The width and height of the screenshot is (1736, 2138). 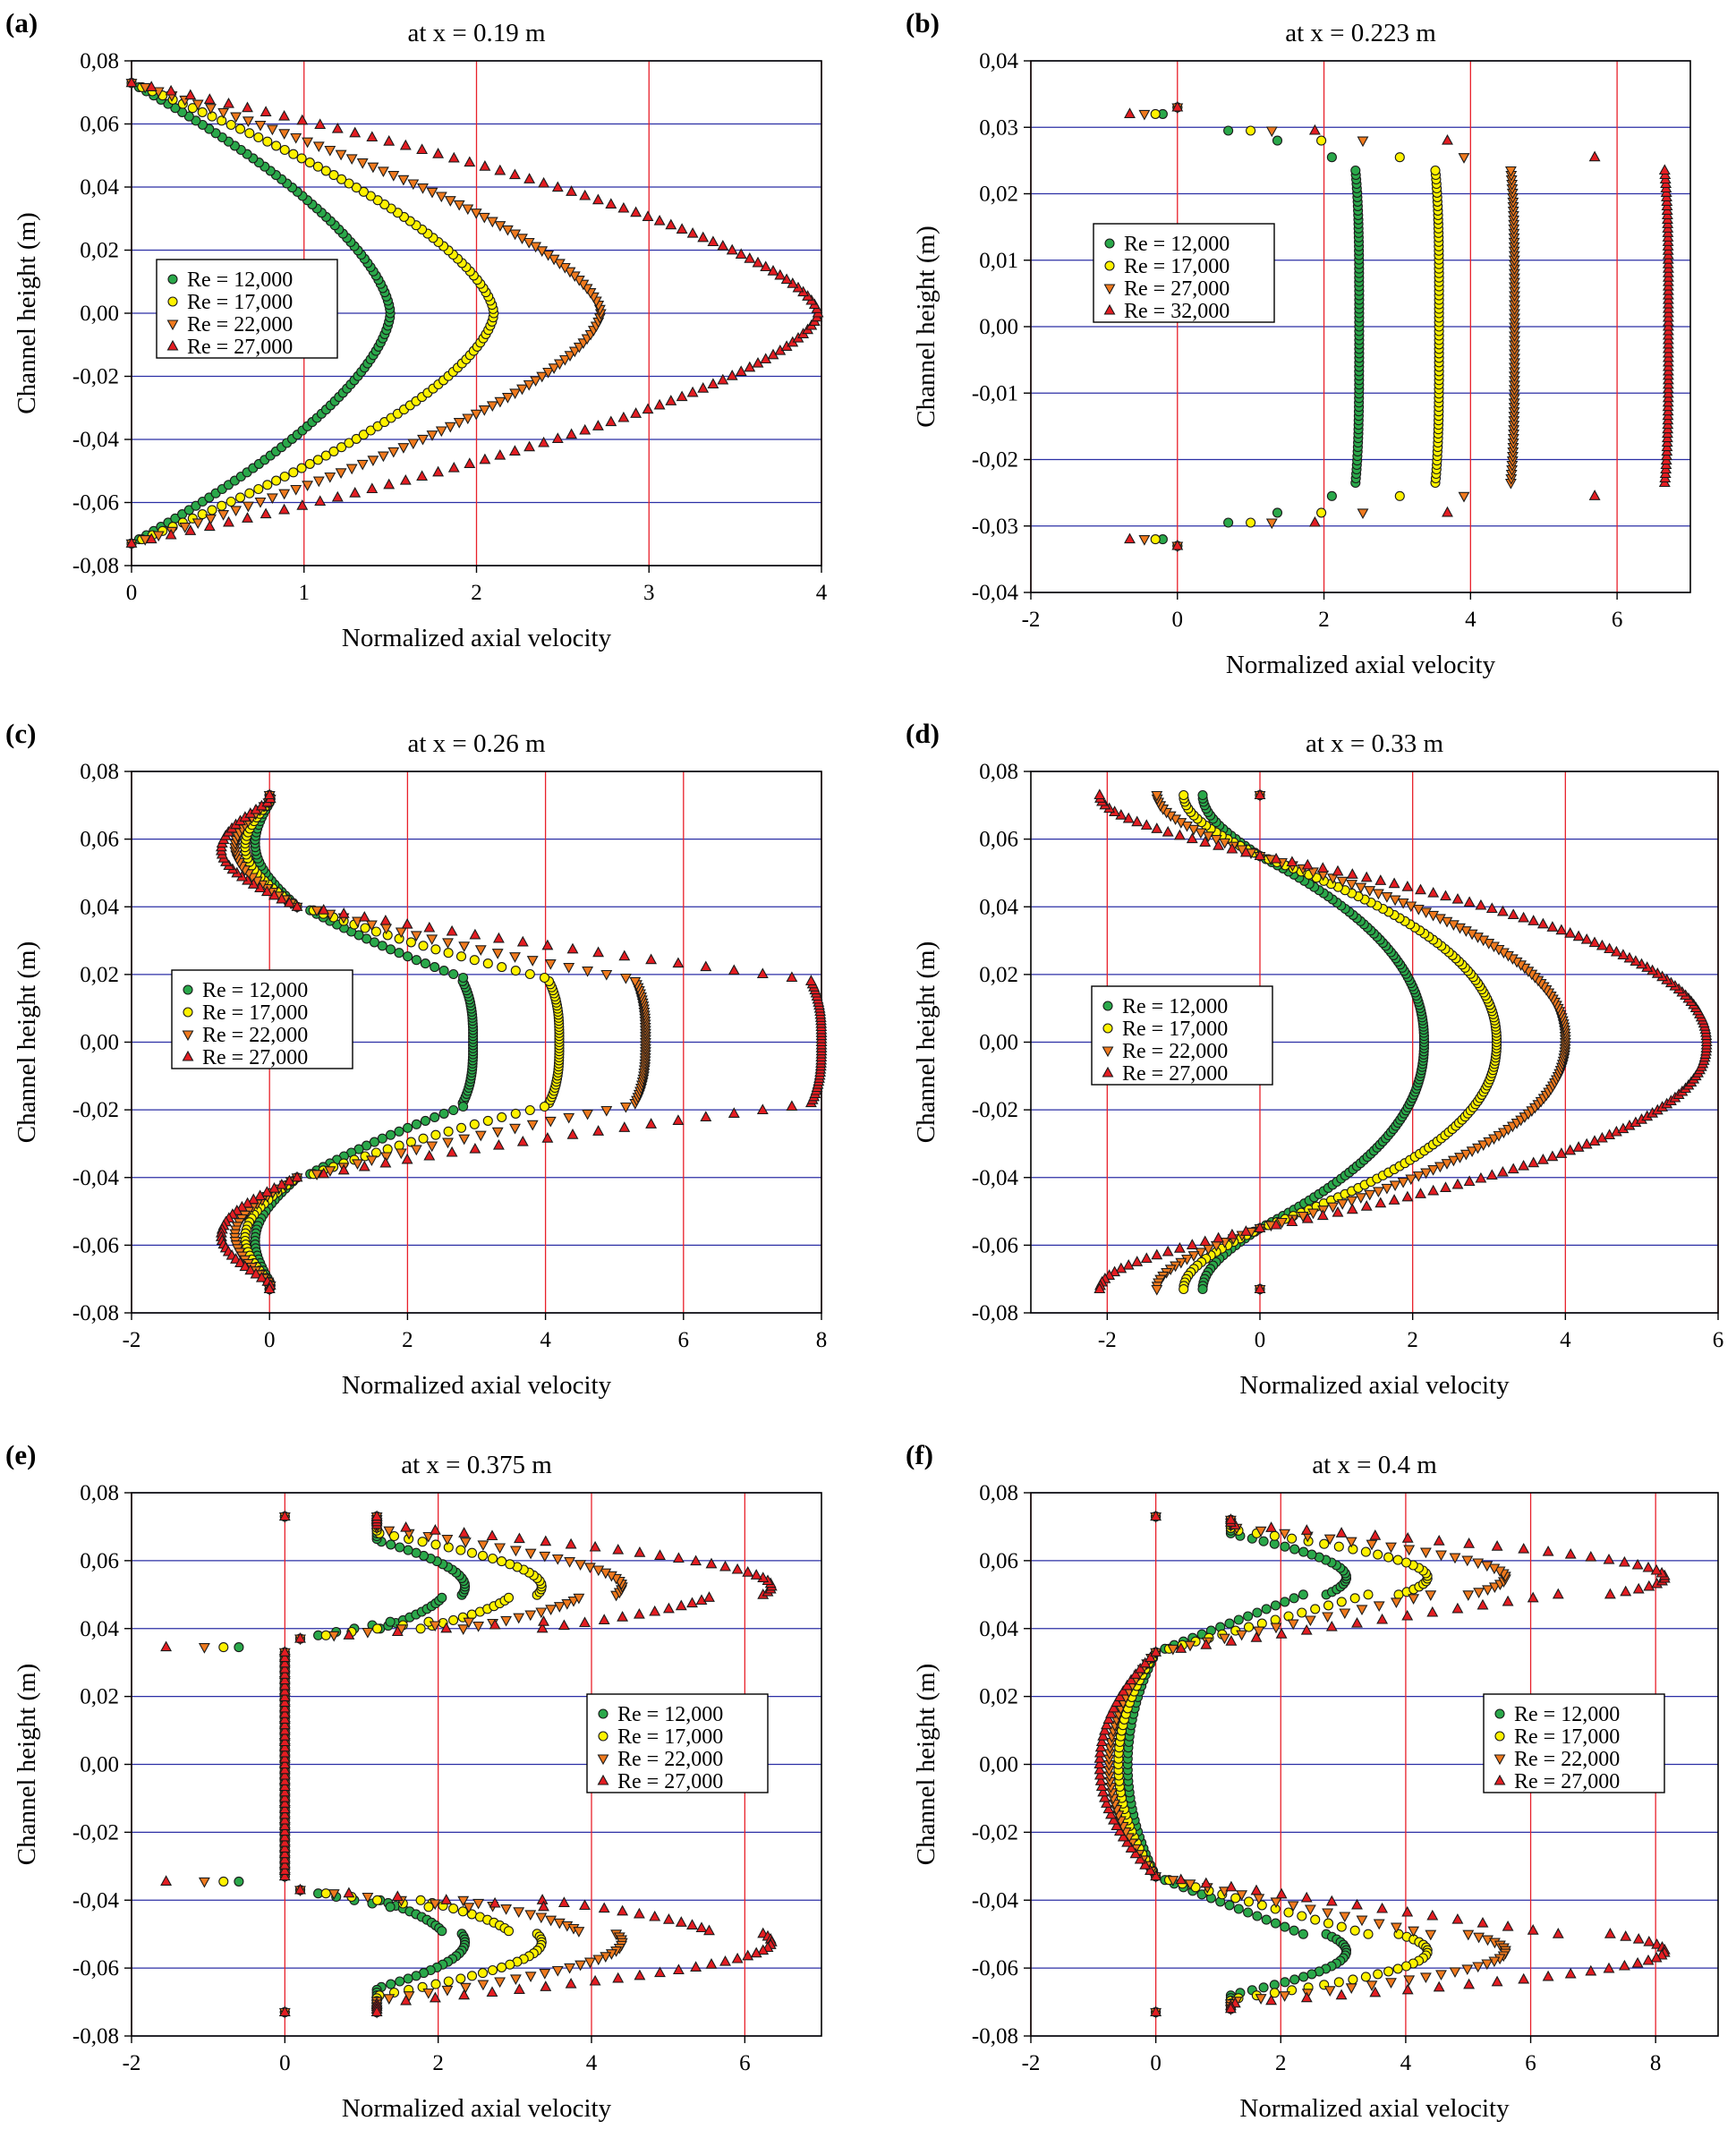 I want to click on panel-label: (a), so click(x=21, y=22).